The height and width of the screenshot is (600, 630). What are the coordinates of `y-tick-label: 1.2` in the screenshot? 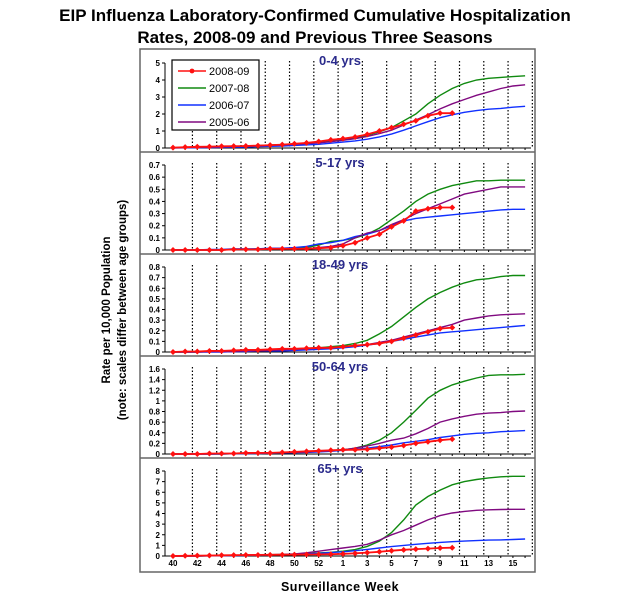 It's located at (155, 390).